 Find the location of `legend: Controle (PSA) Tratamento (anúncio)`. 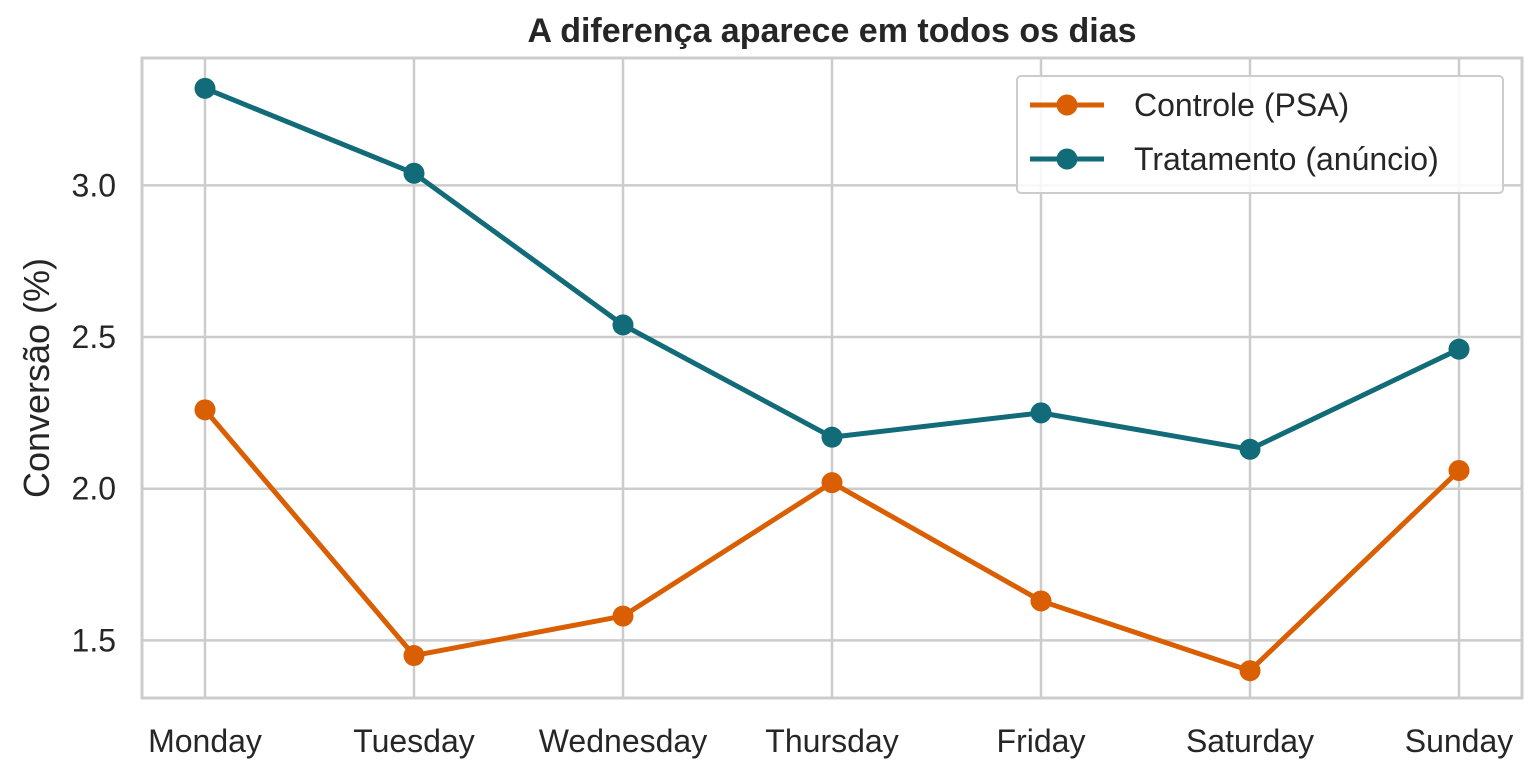

legend: Controle (PSA) Tratamento (anúncio) is located at coordinates (1260, 134).